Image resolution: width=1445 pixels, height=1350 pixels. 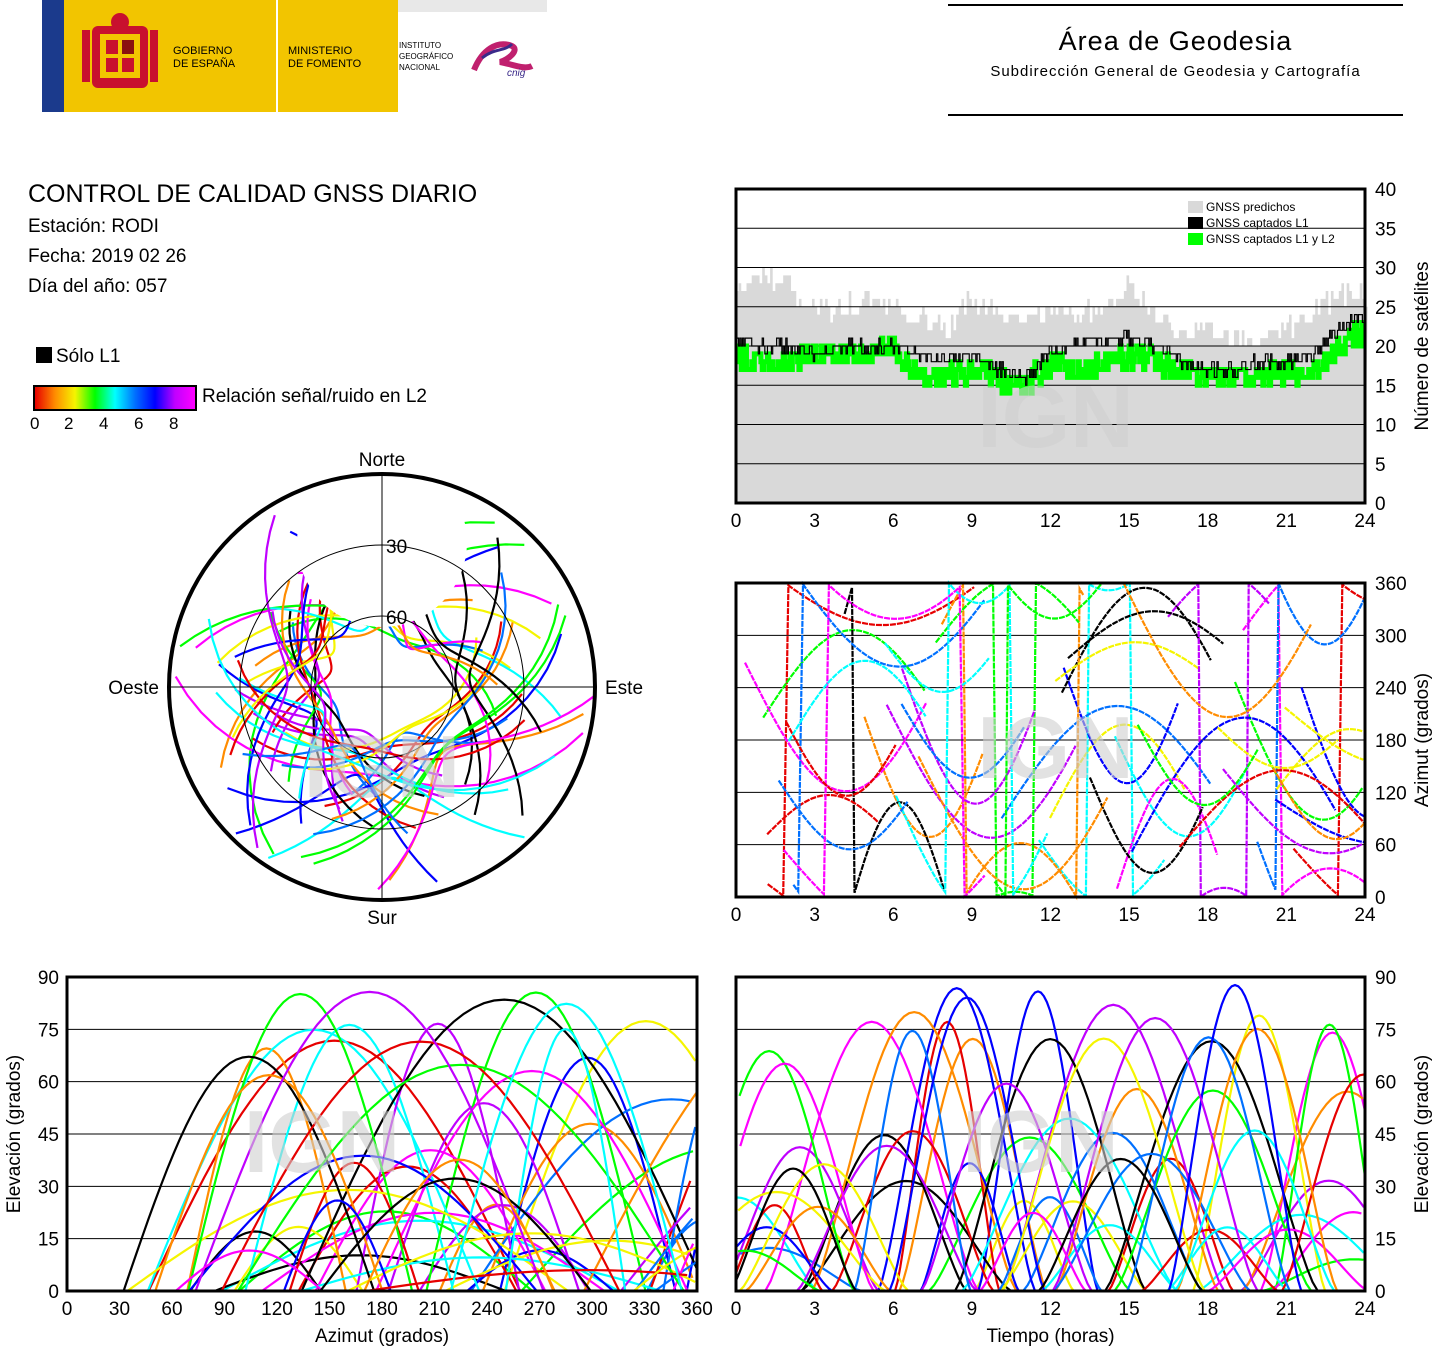 What do you see at coordinates (48, 1135) in the screenshot?
I see `y-tick-label: 45` at bounding box center [48, 1135].